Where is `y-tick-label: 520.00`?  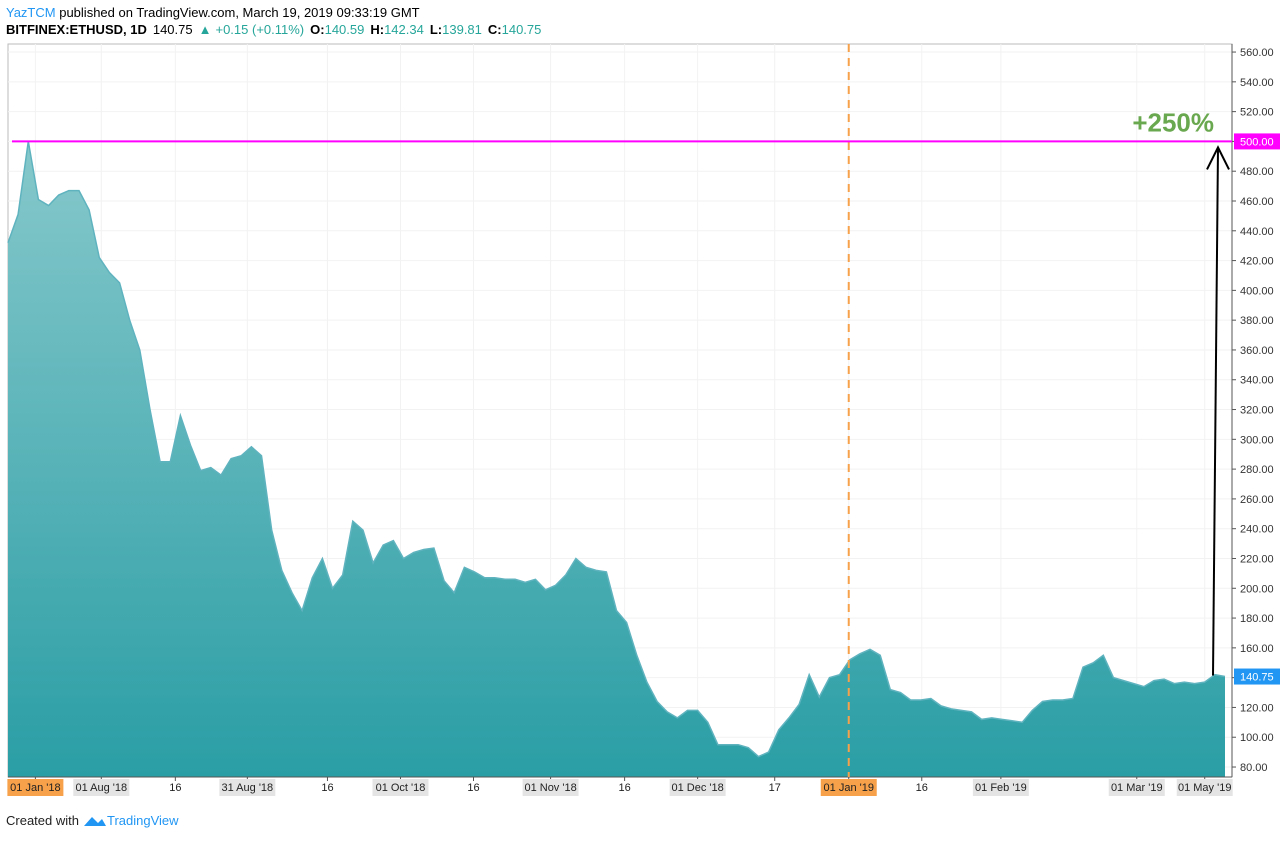
y-tick-label: 520.00 is located at coordinates (1257, 113).